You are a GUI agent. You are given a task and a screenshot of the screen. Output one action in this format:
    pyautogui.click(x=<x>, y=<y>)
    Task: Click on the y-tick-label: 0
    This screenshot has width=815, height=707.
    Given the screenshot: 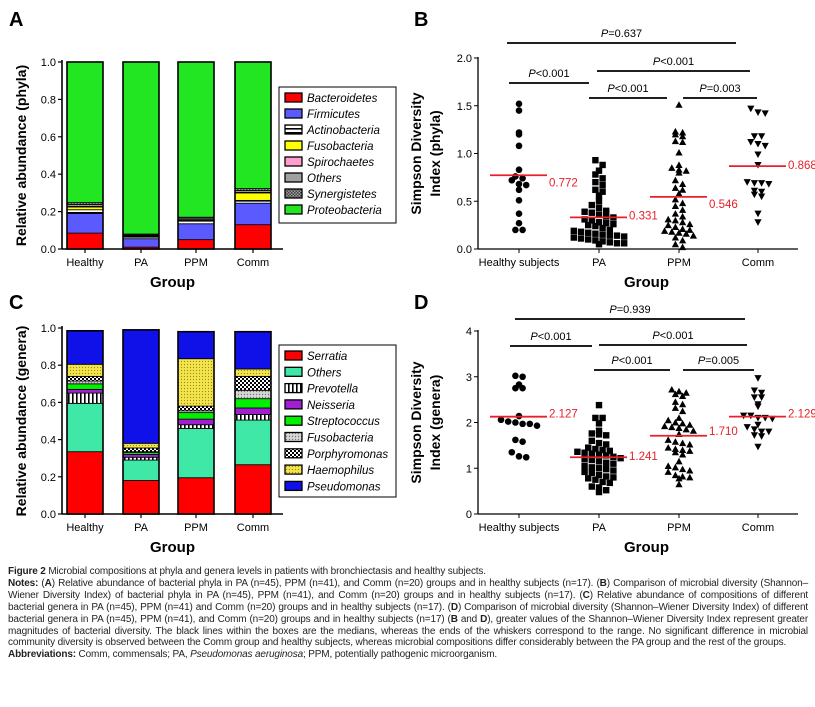 What is the action you would take?
    pyautogui.click(x=469, y=515)
    